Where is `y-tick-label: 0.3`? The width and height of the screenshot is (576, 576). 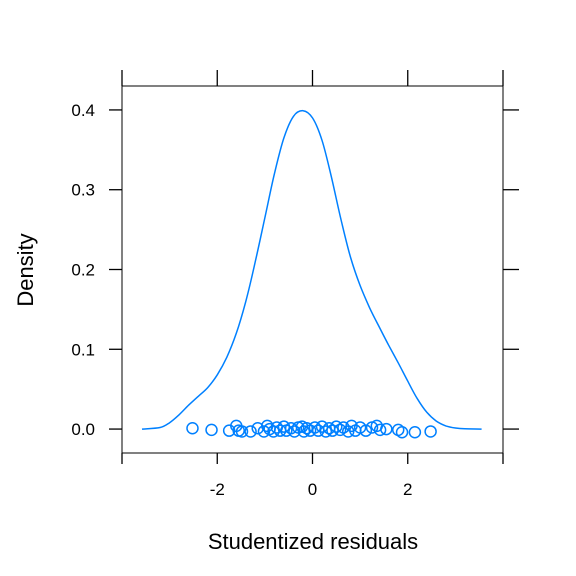 y-tick-label: 0.3 is located at coordinates (83, 190).